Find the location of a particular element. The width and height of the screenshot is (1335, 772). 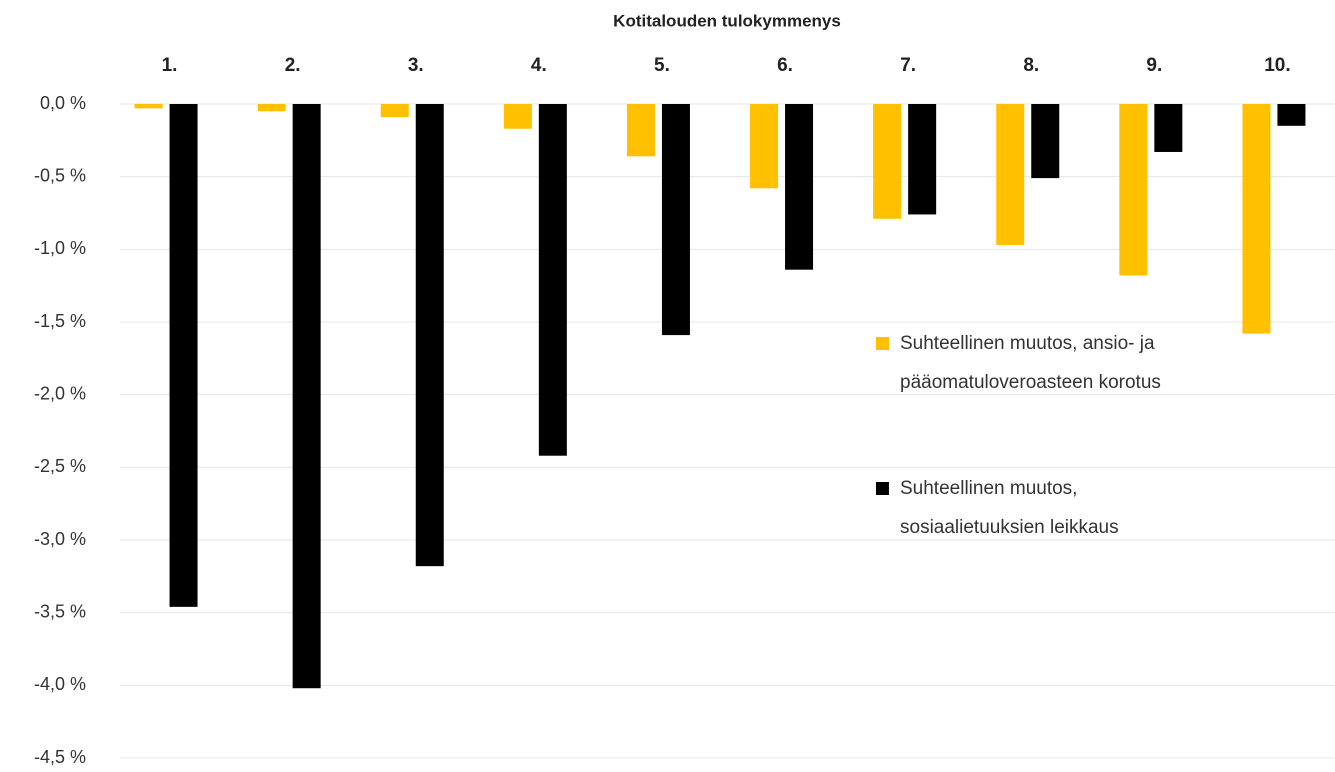

x-tick-label: 3. is located at coordinates (416, 65).